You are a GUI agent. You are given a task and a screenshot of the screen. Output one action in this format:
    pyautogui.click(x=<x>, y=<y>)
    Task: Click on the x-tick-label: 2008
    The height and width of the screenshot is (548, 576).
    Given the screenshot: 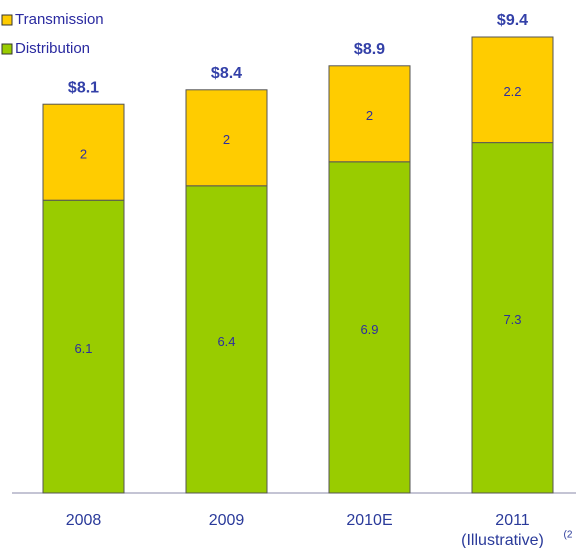 What is the action you would take?
    pyautogui.click(x=84, y=520)
    